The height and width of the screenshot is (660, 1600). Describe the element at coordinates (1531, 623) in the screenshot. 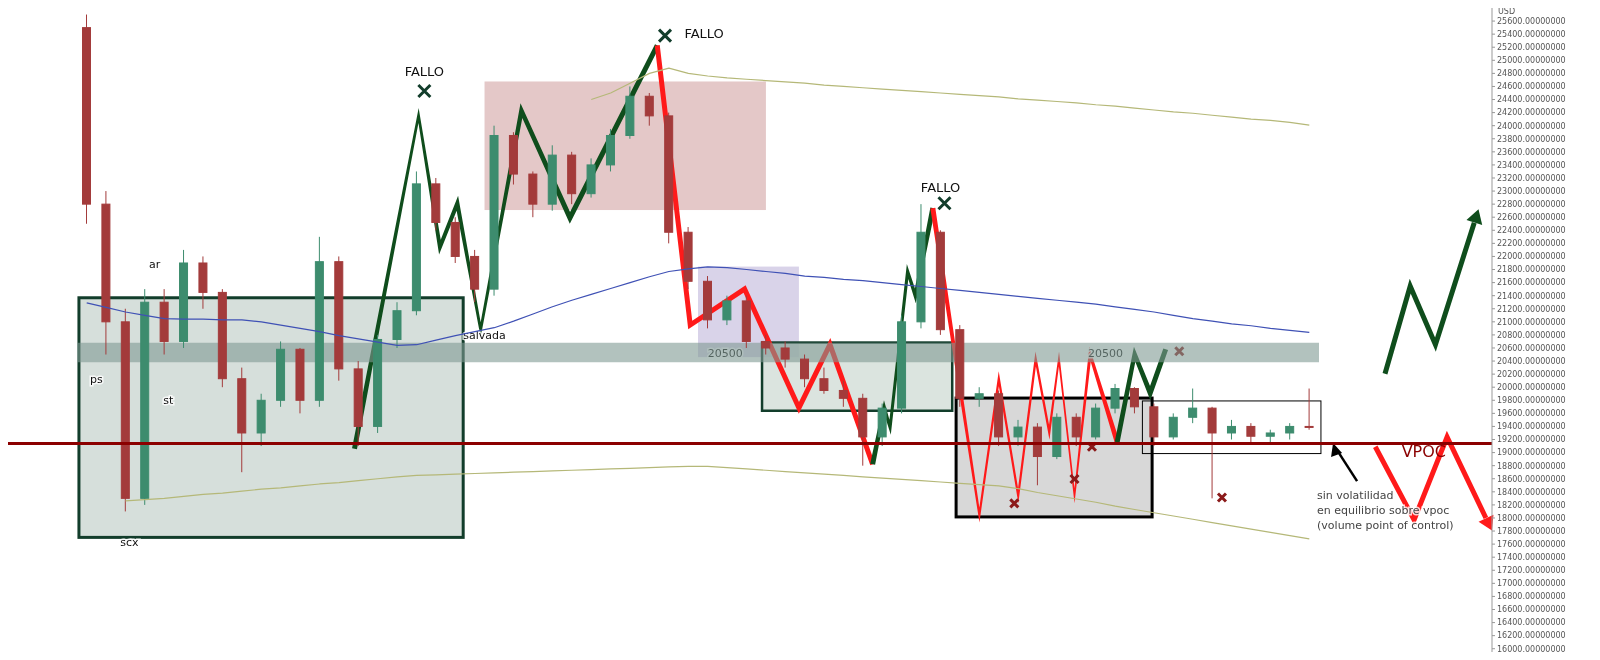

I see `y-tick-label: 16400.00000000` at that location.